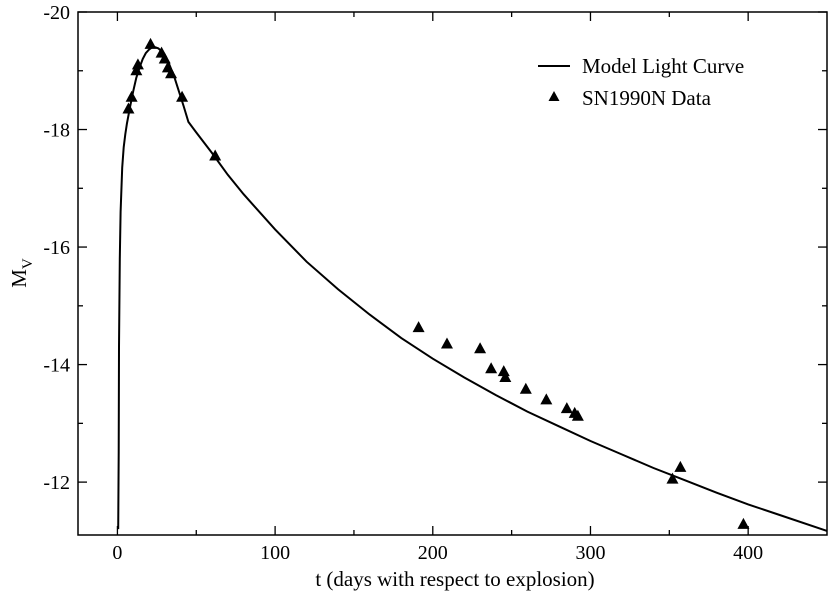 The image size is (830, 594). I want to click on legend: Model Light Curve SN1990N Data, so click(641, 82).